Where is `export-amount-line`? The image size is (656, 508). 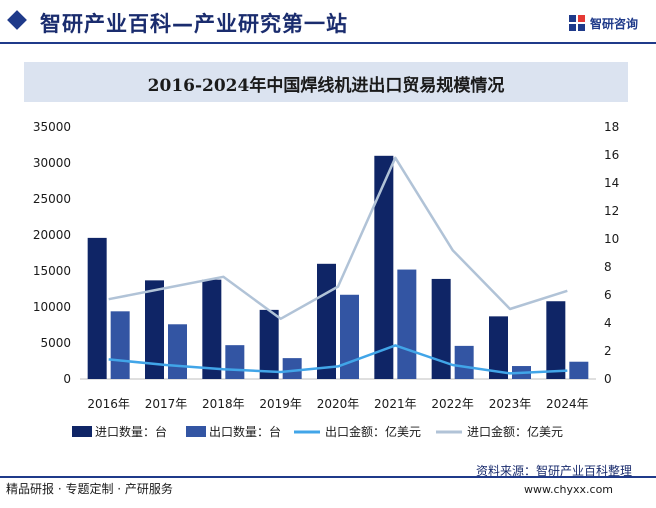 export-amount-line is located at coordinates (338, 359).